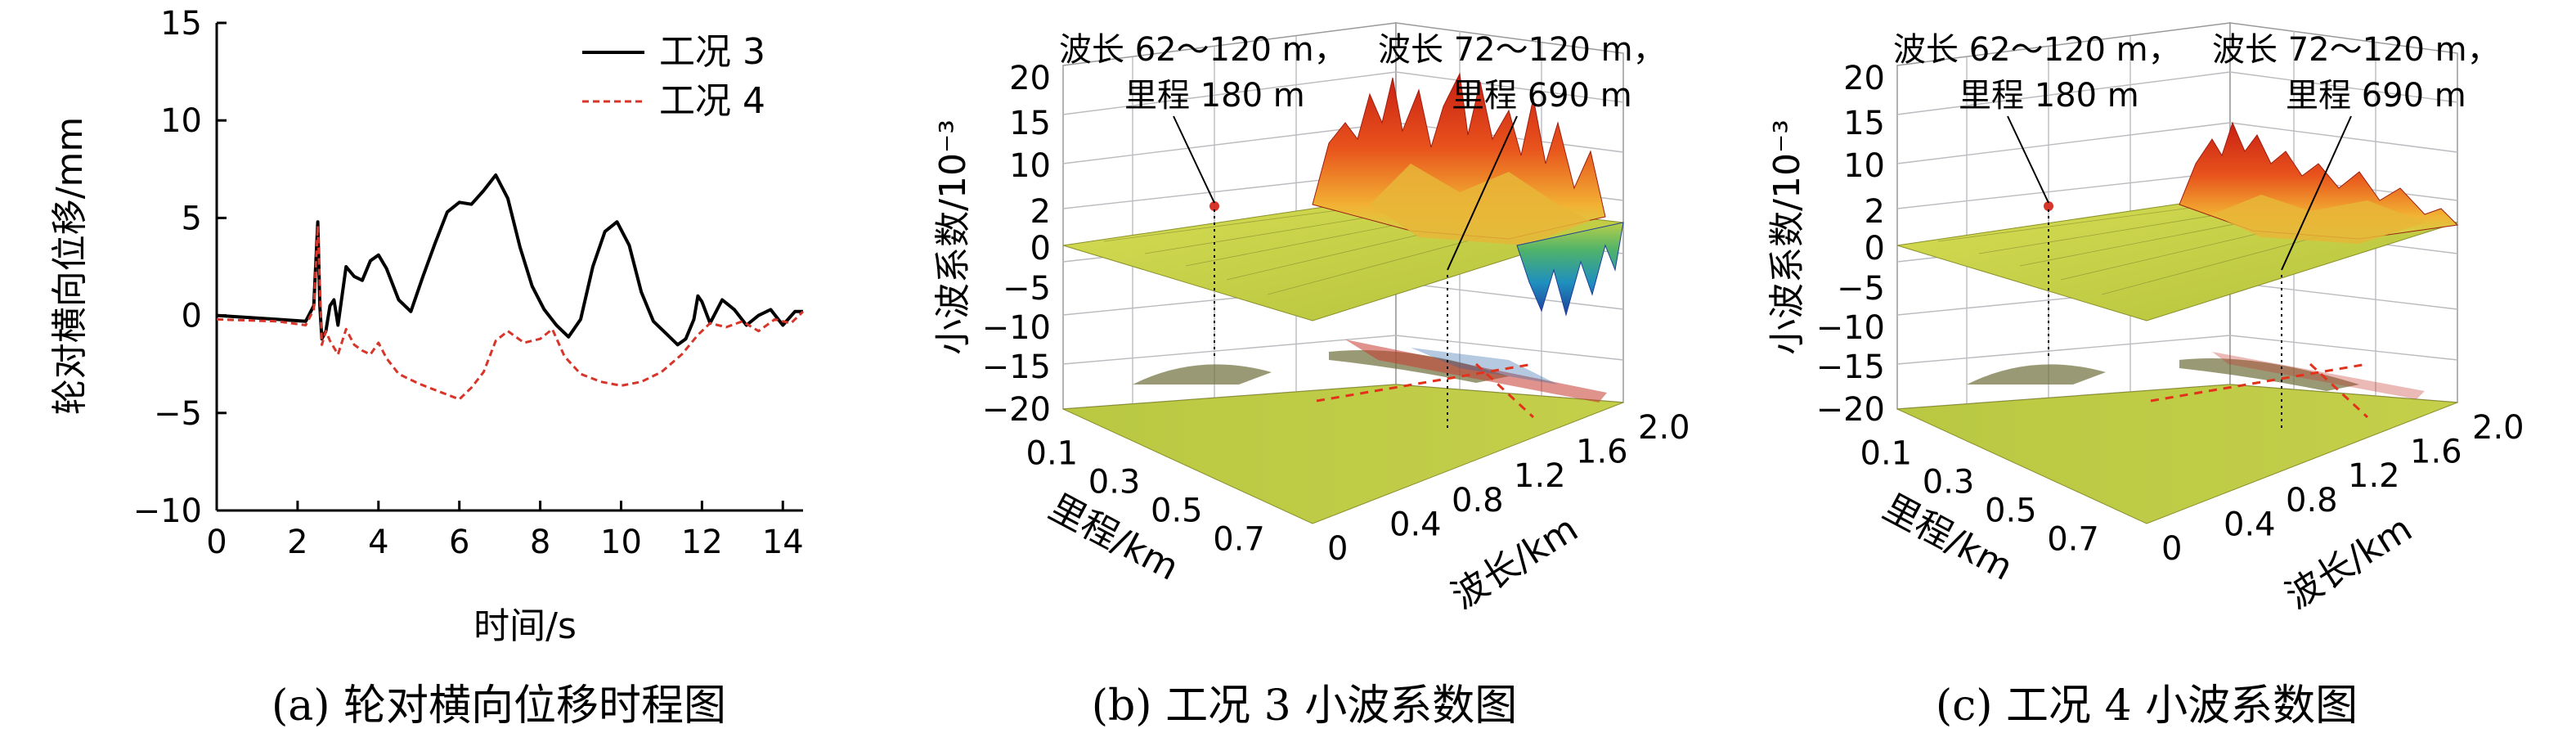 The image size is (2576, 742). What do you see at coordinates (459, 542) in the screenshot?
I see `x-tick-label: 6` at bounding box center [459, 542].